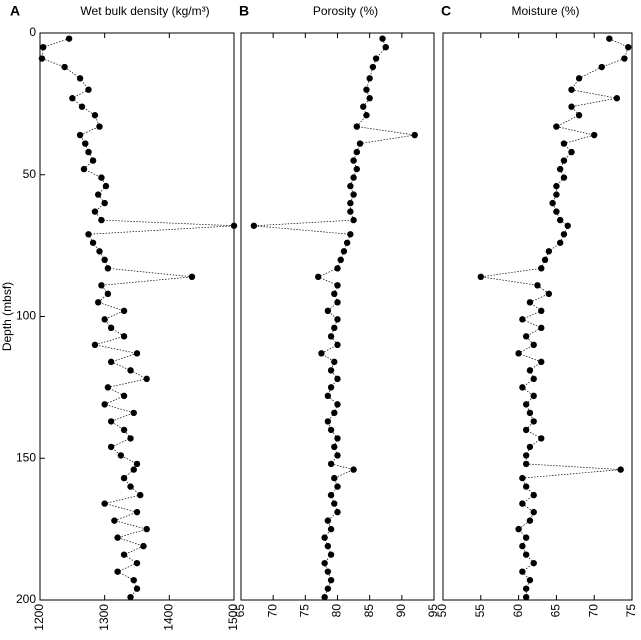 The height and width of the screenshot is (640, 641). What do you see at coordinates (480, 611) in the screenshot?
I see `x-tick-label: 55` at bounding box center [480, 611].